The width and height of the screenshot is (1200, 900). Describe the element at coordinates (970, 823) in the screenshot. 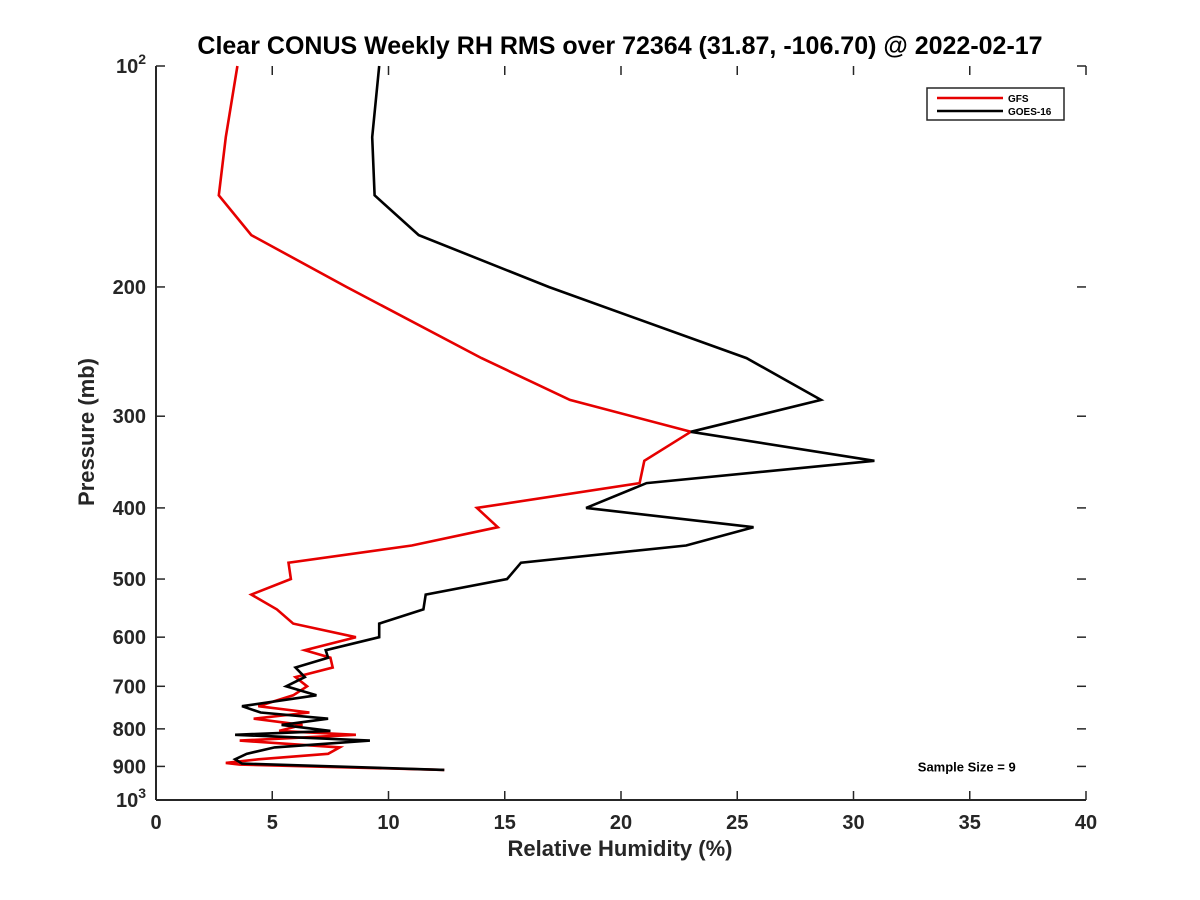

I see `x-tick-label: 35` at that location.